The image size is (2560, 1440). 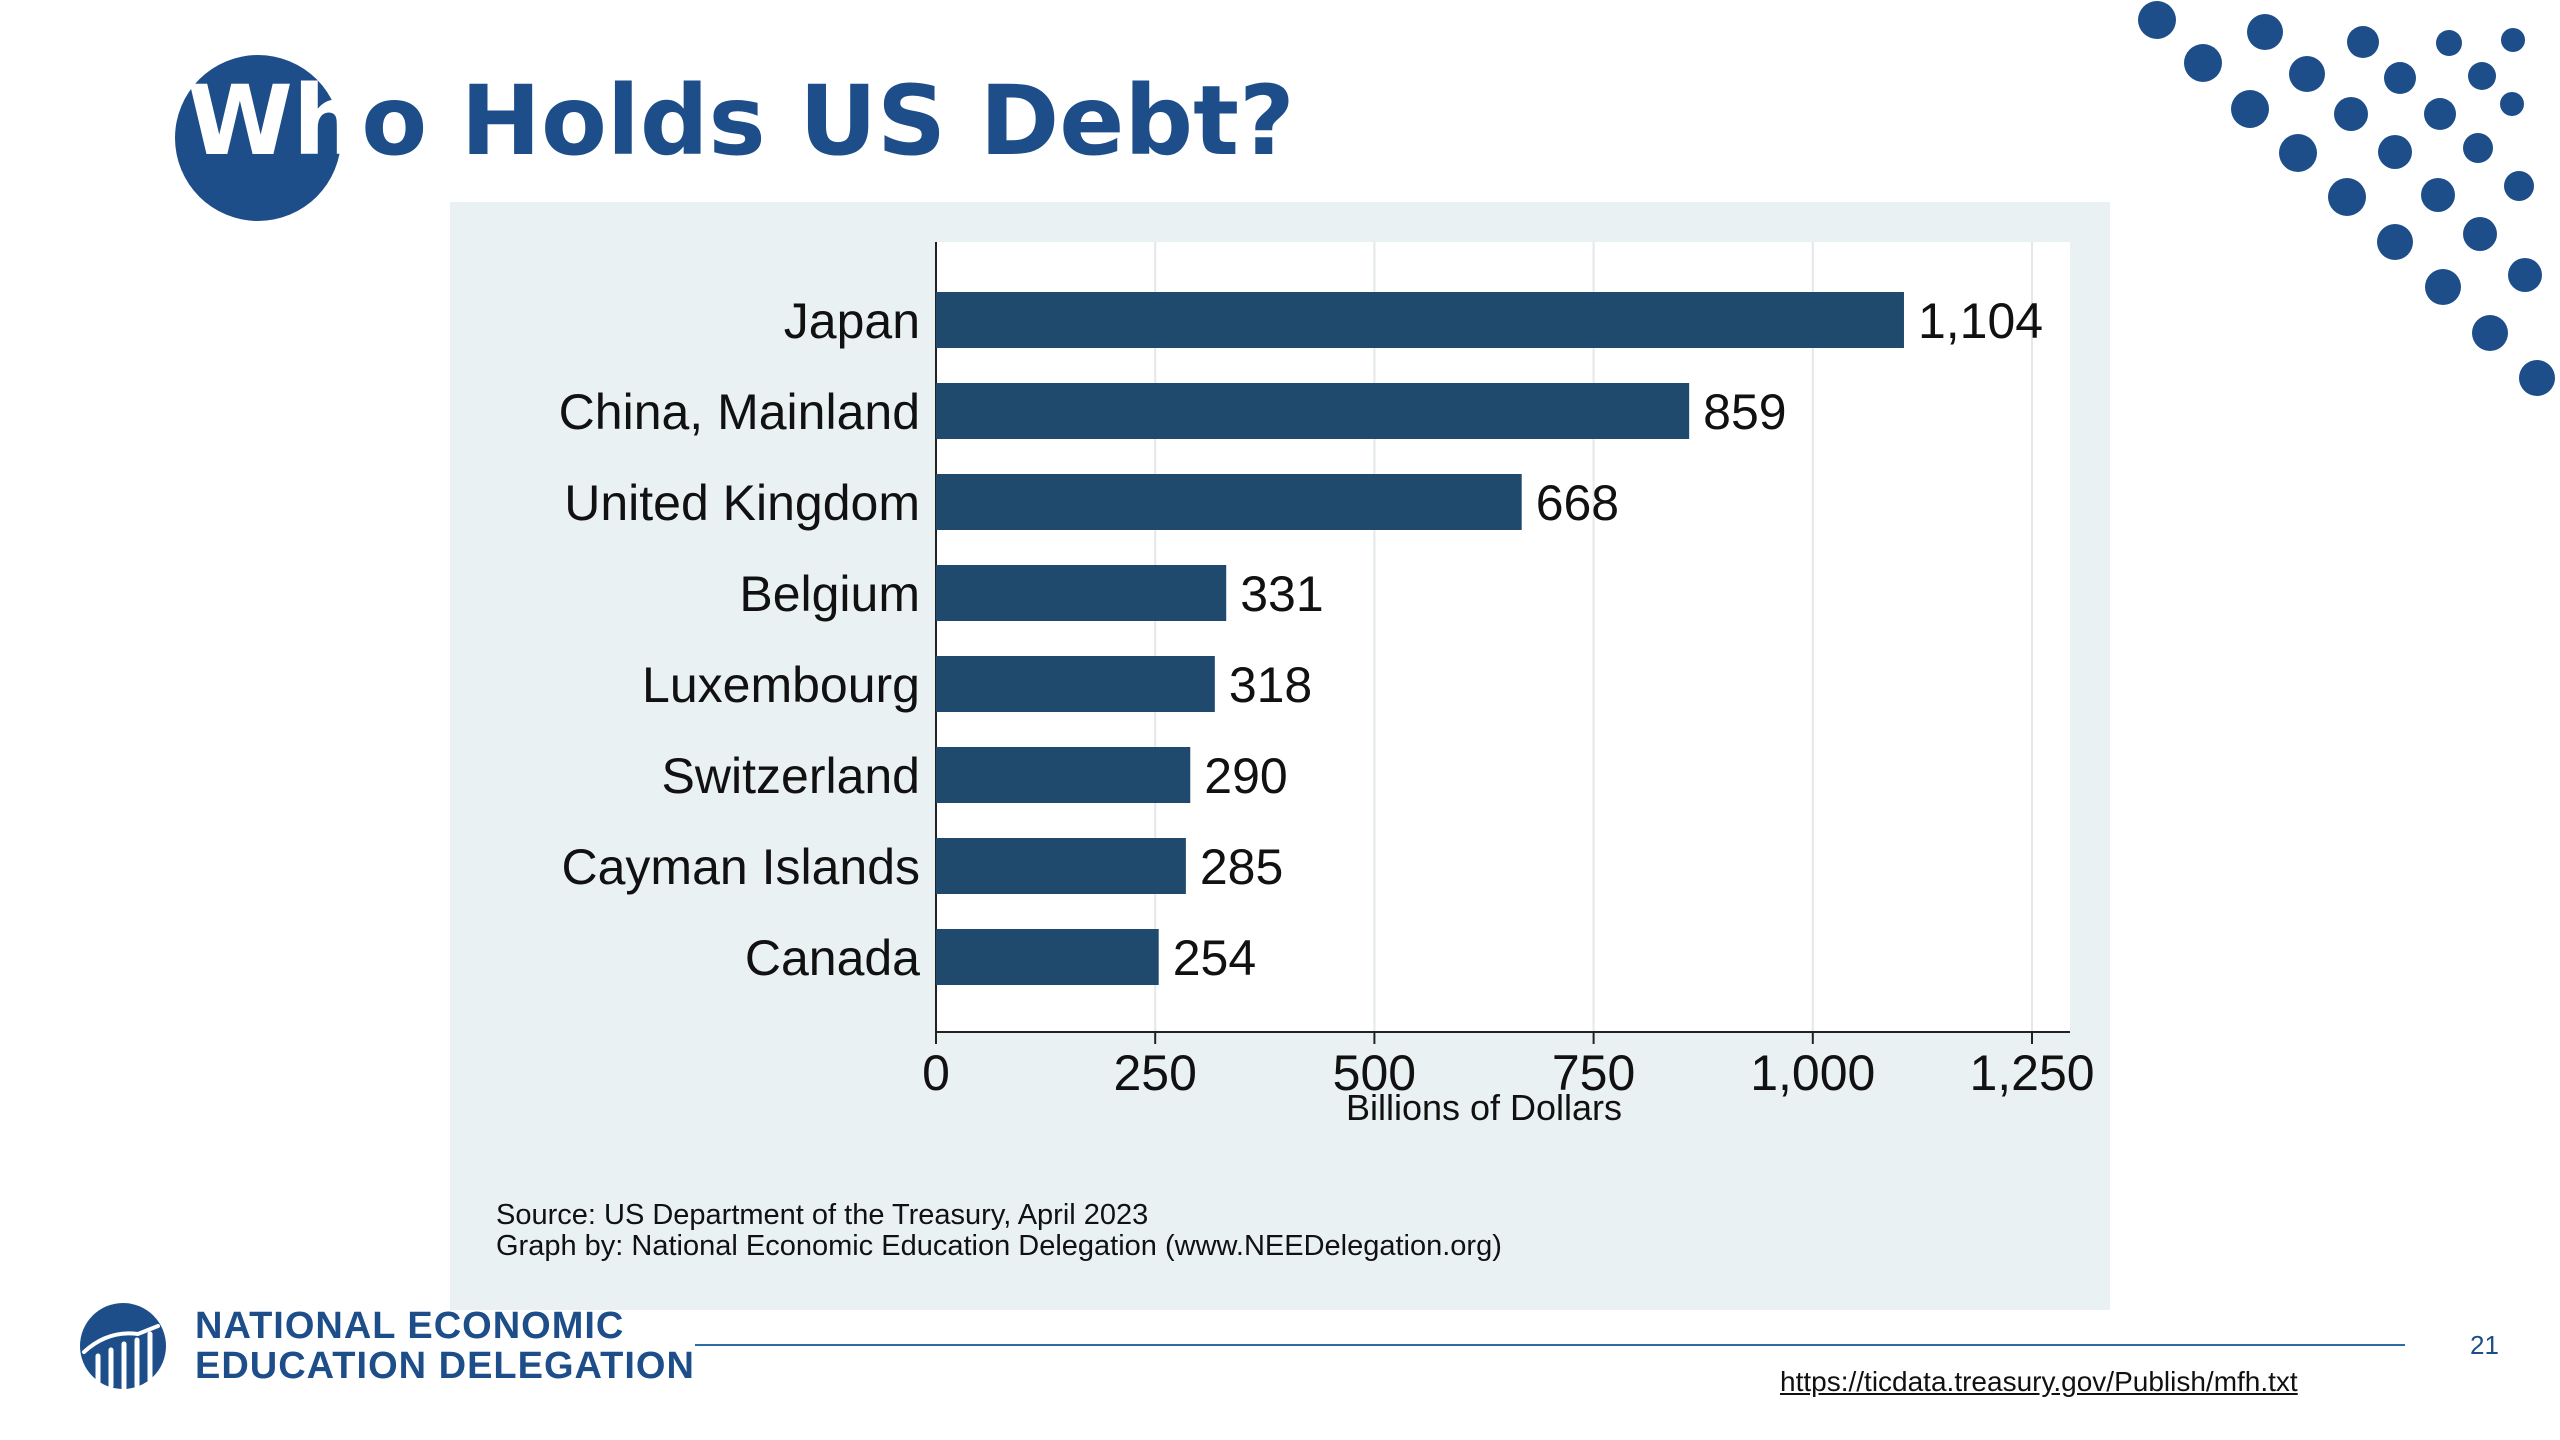 I want to click on data-label: 254, so click(x=1214, y=958).